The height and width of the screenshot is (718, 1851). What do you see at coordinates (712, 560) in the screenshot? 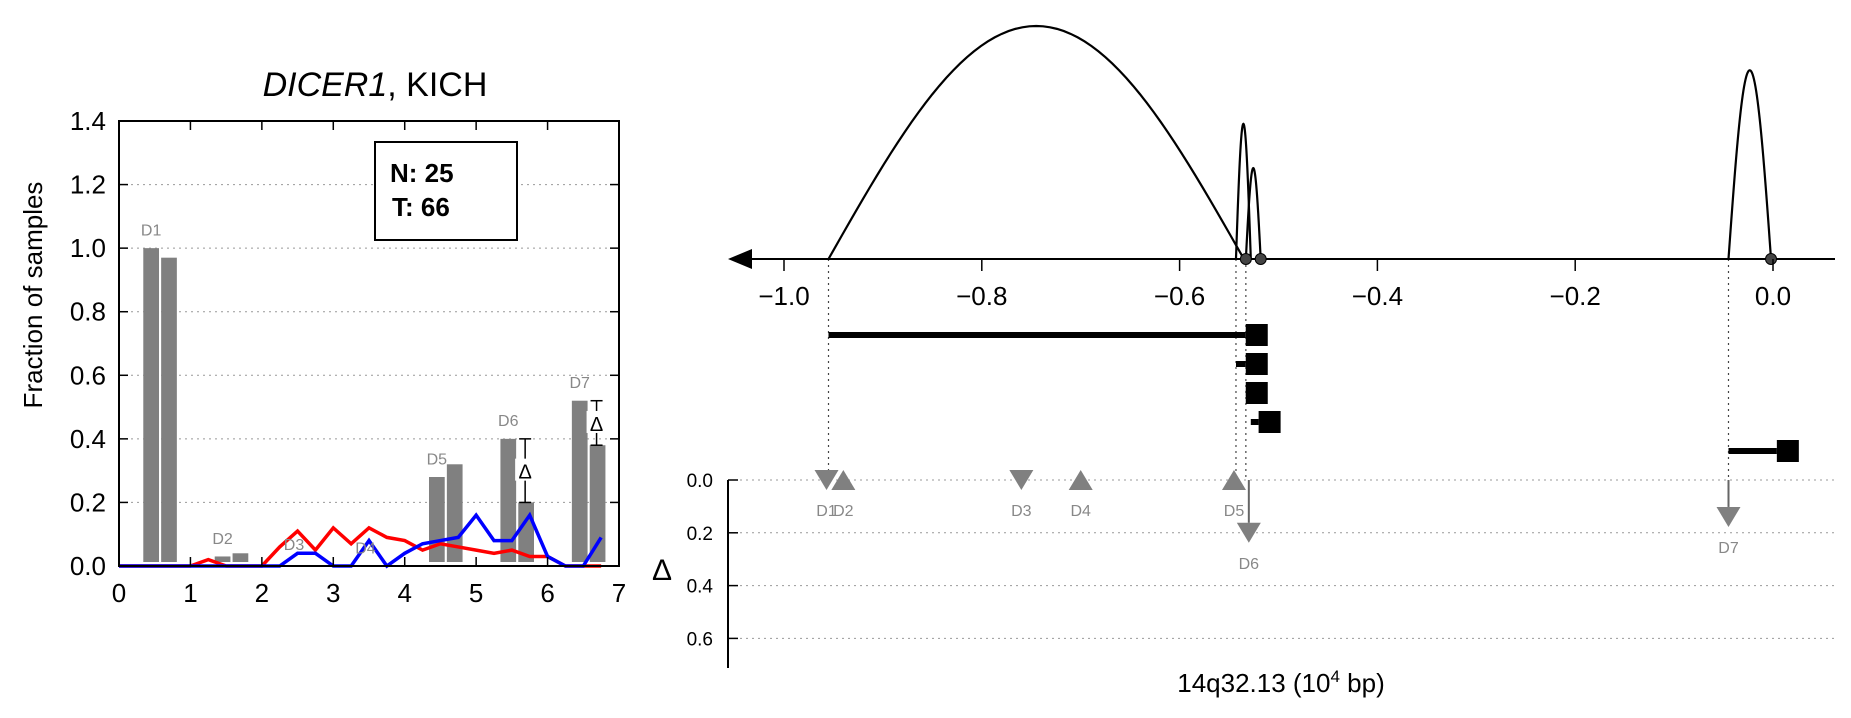
I see `delta-ticks: 0.0 0.2 0.4 0.6` at bounding box center [712, 560].